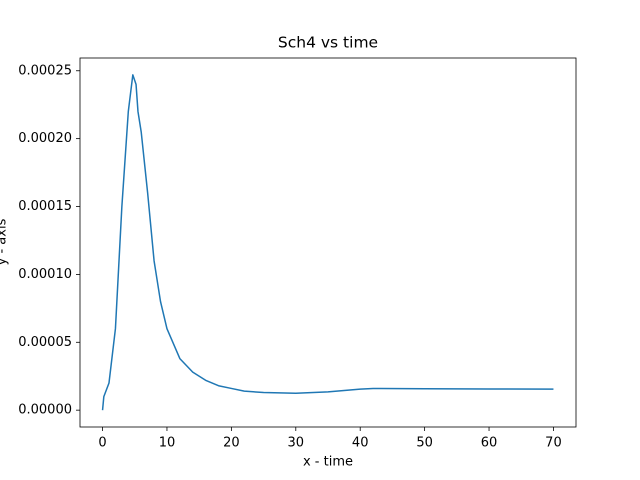 The height and width of the screenshot is (480, 640). I want to click on y-tick-label: 0.00005, so click(45, 342).